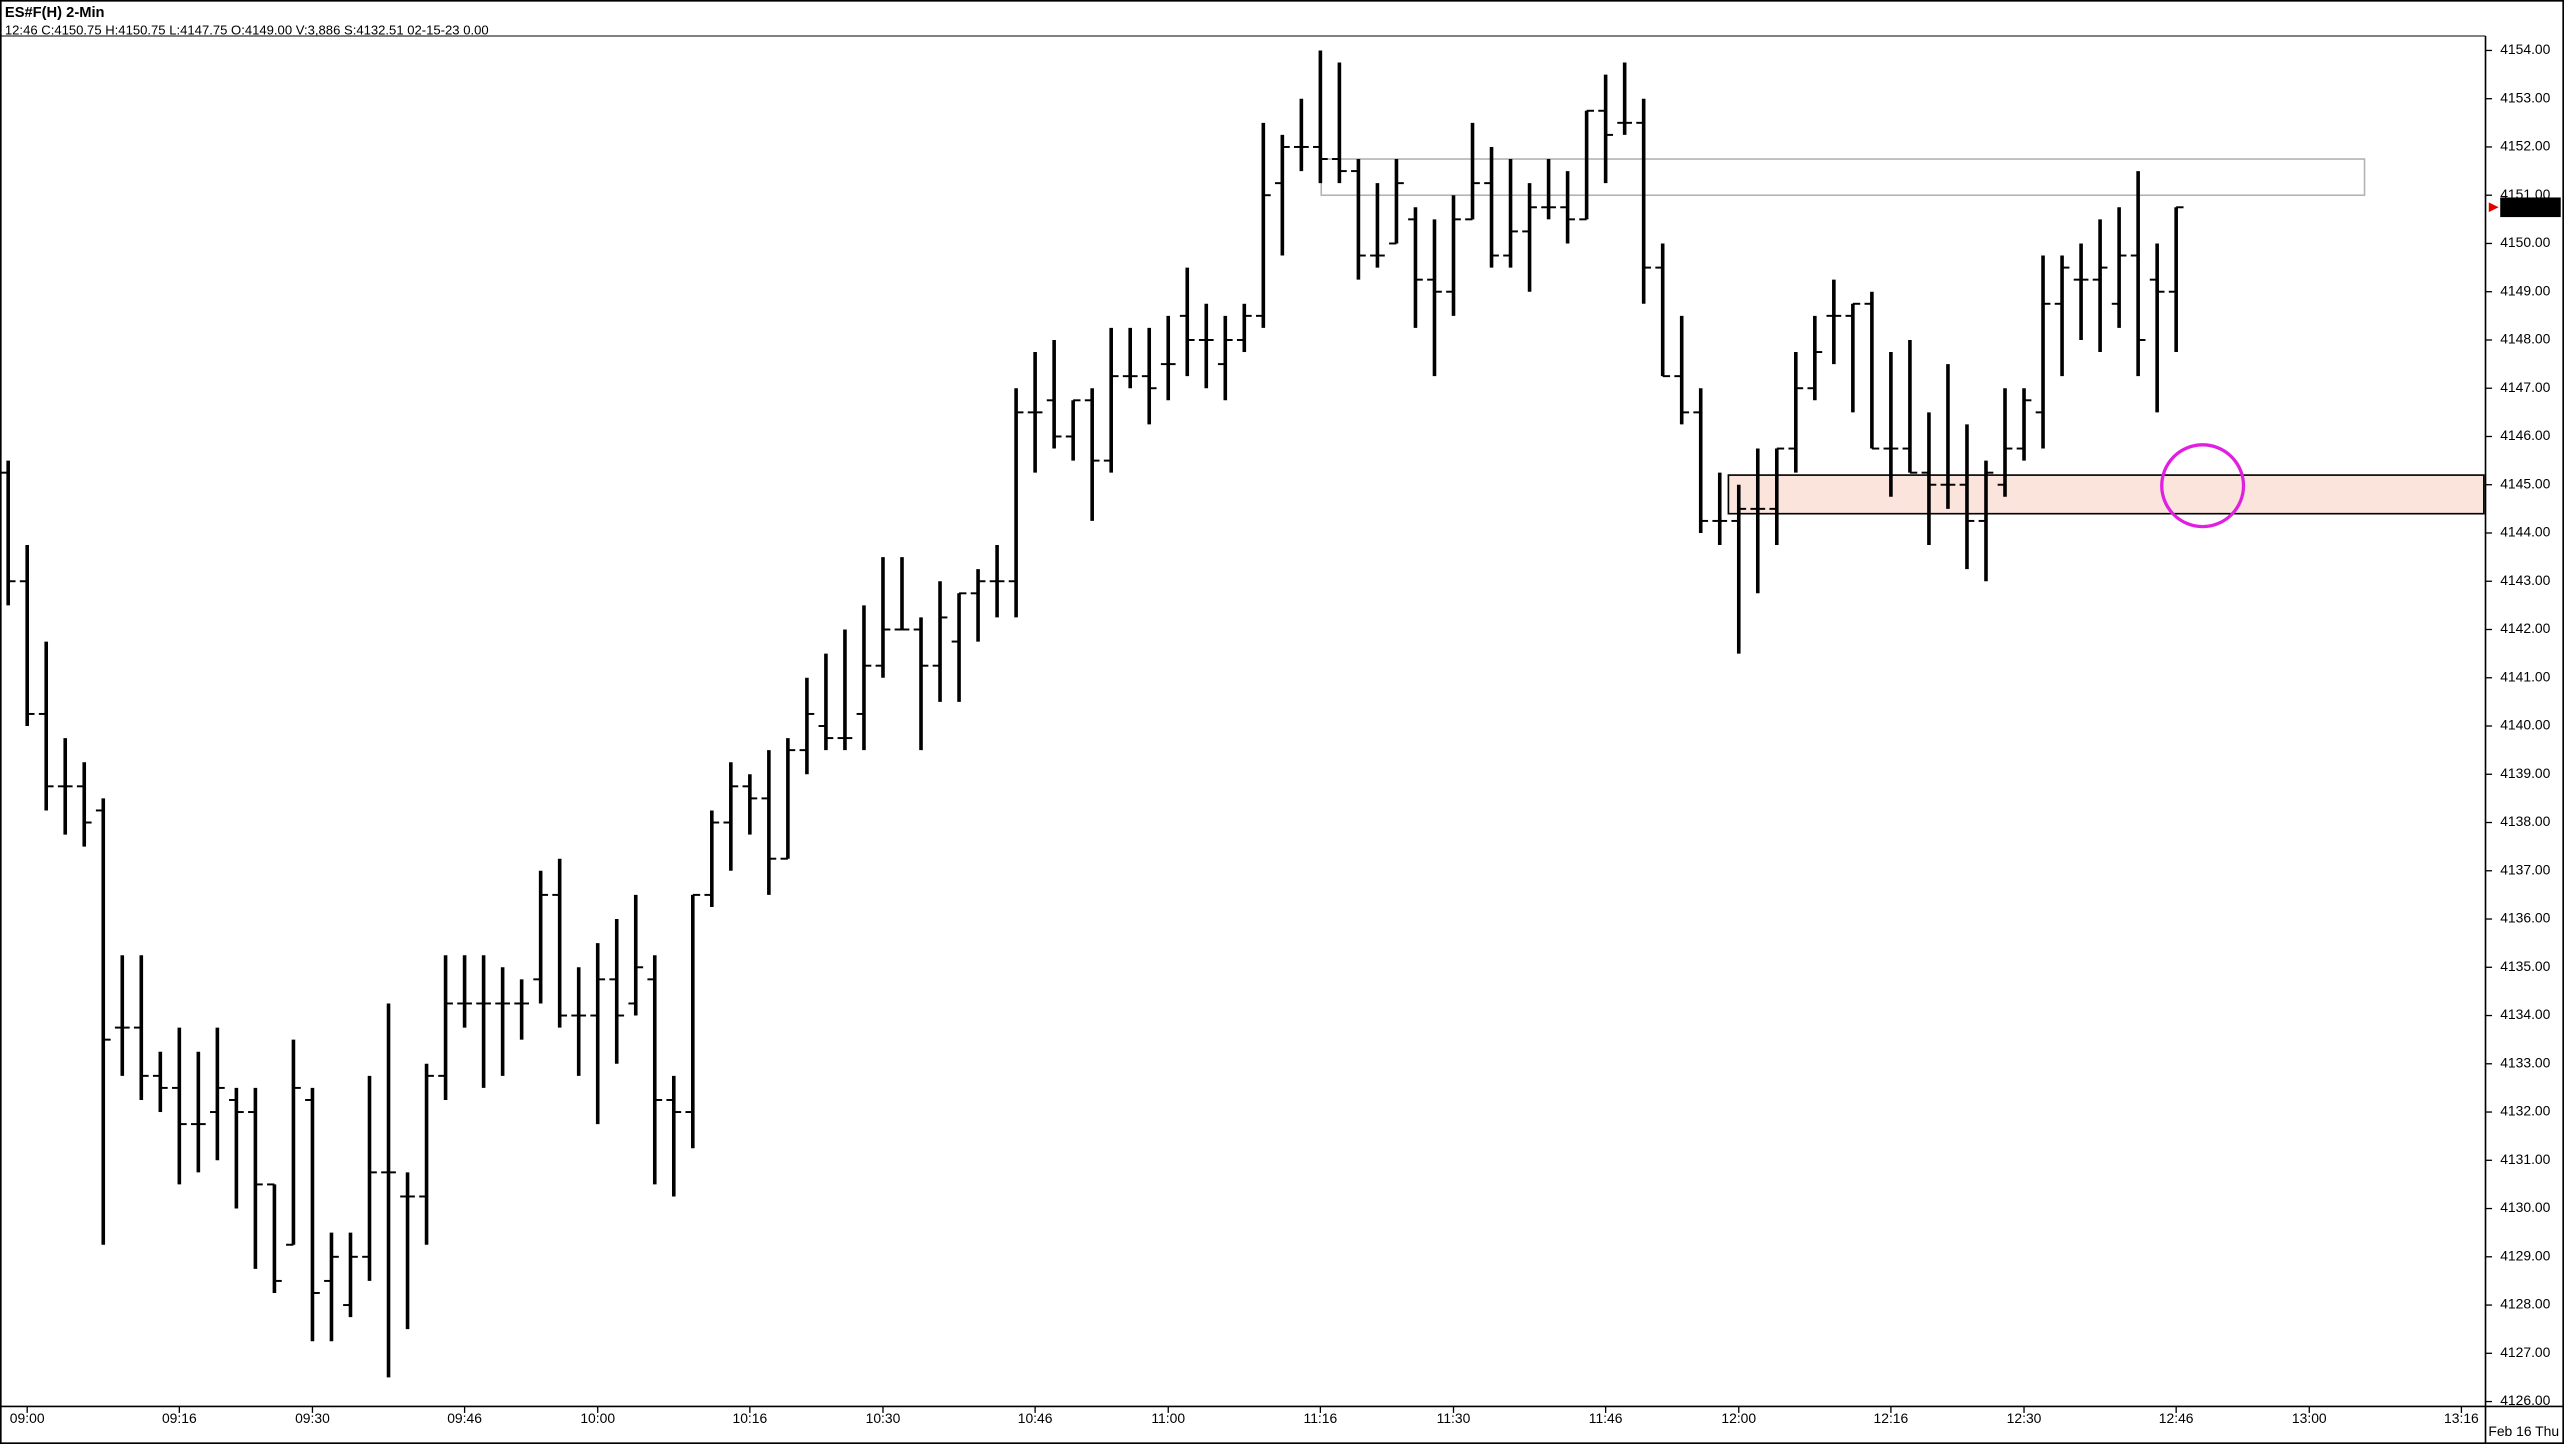  I want to click on last-price-box, so click(2530, 207).